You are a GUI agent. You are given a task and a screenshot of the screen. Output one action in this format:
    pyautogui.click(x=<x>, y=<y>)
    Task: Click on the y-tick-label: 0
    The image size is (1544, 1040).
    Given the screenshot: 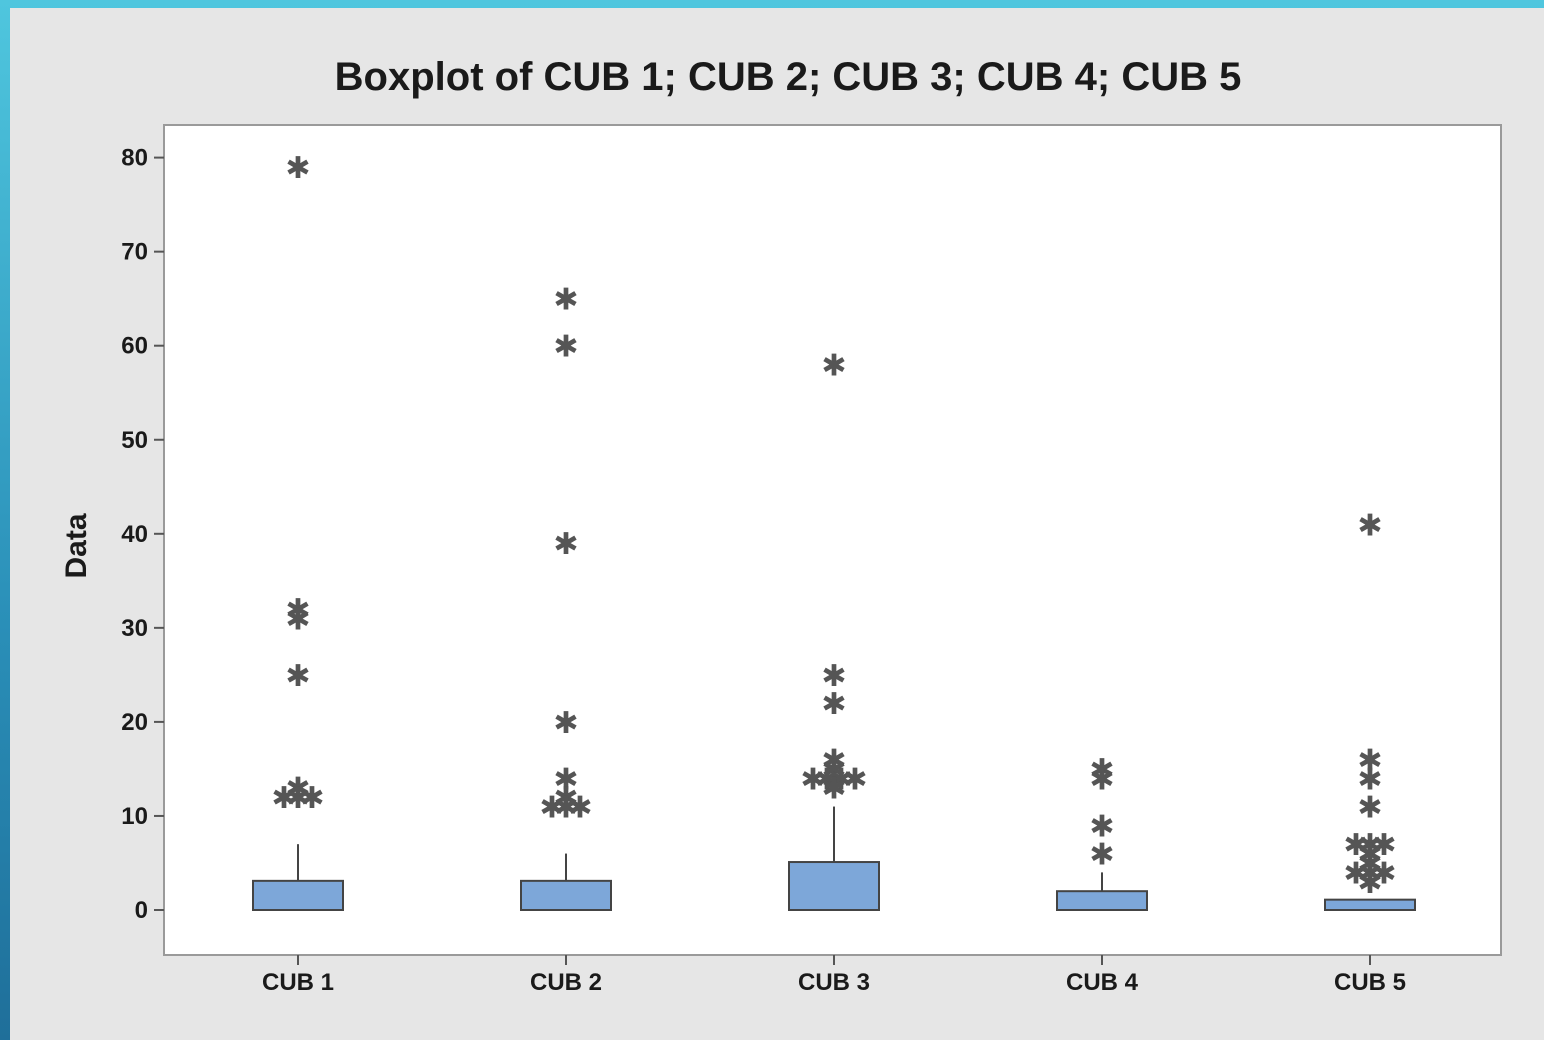 What is the action you would take?
    pyautogui.click(x=141, y=910)
    